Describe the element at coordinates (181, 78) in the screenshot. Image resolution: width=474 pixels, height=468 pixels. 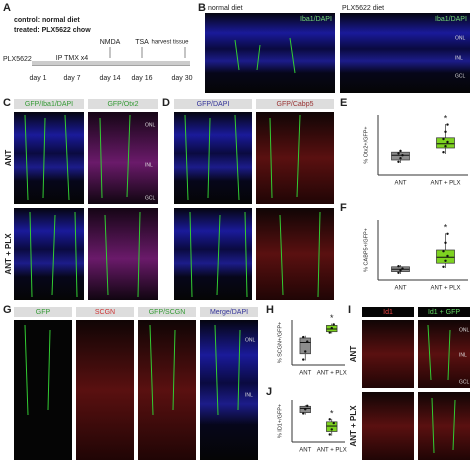
I see `day: day 30` at that location.